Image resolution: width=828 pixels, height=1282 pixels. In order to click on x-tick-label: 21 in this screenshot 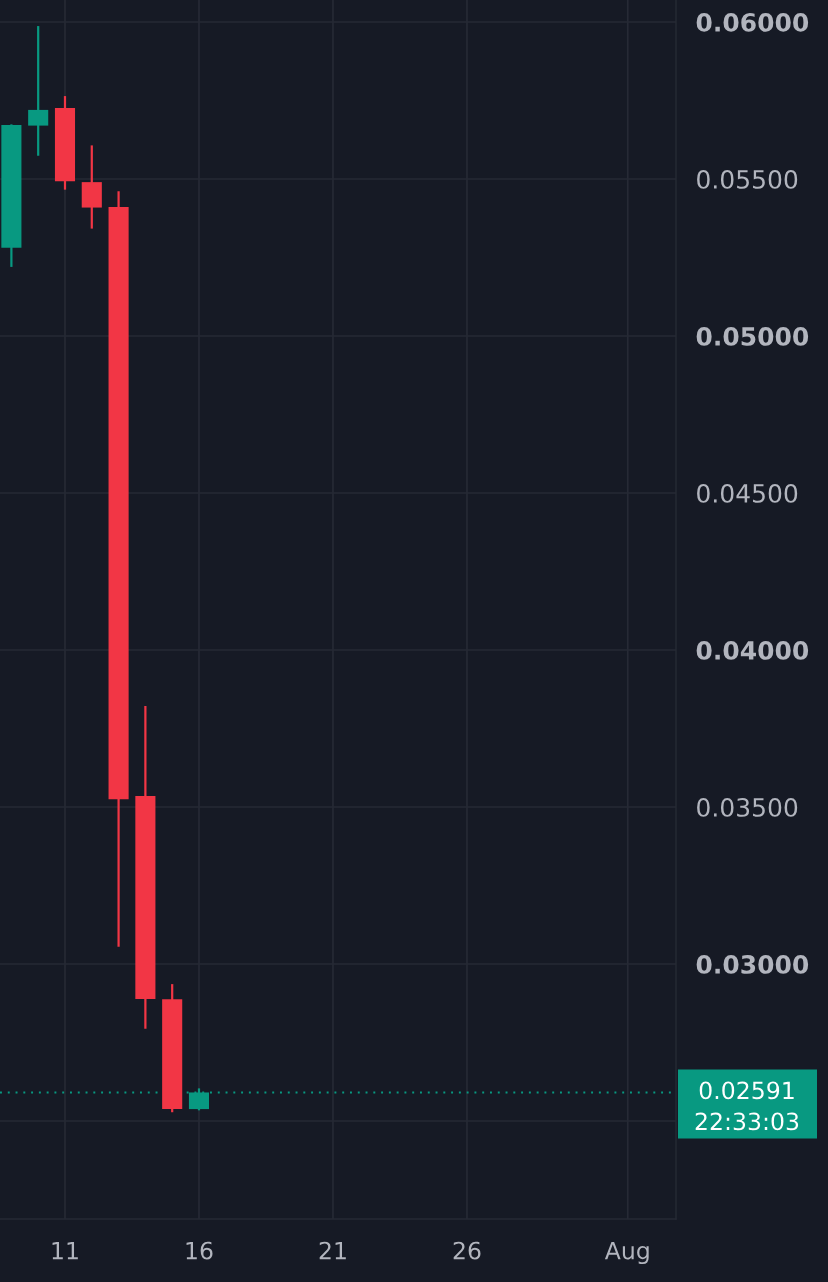, I will do `click(332, 1250)`.